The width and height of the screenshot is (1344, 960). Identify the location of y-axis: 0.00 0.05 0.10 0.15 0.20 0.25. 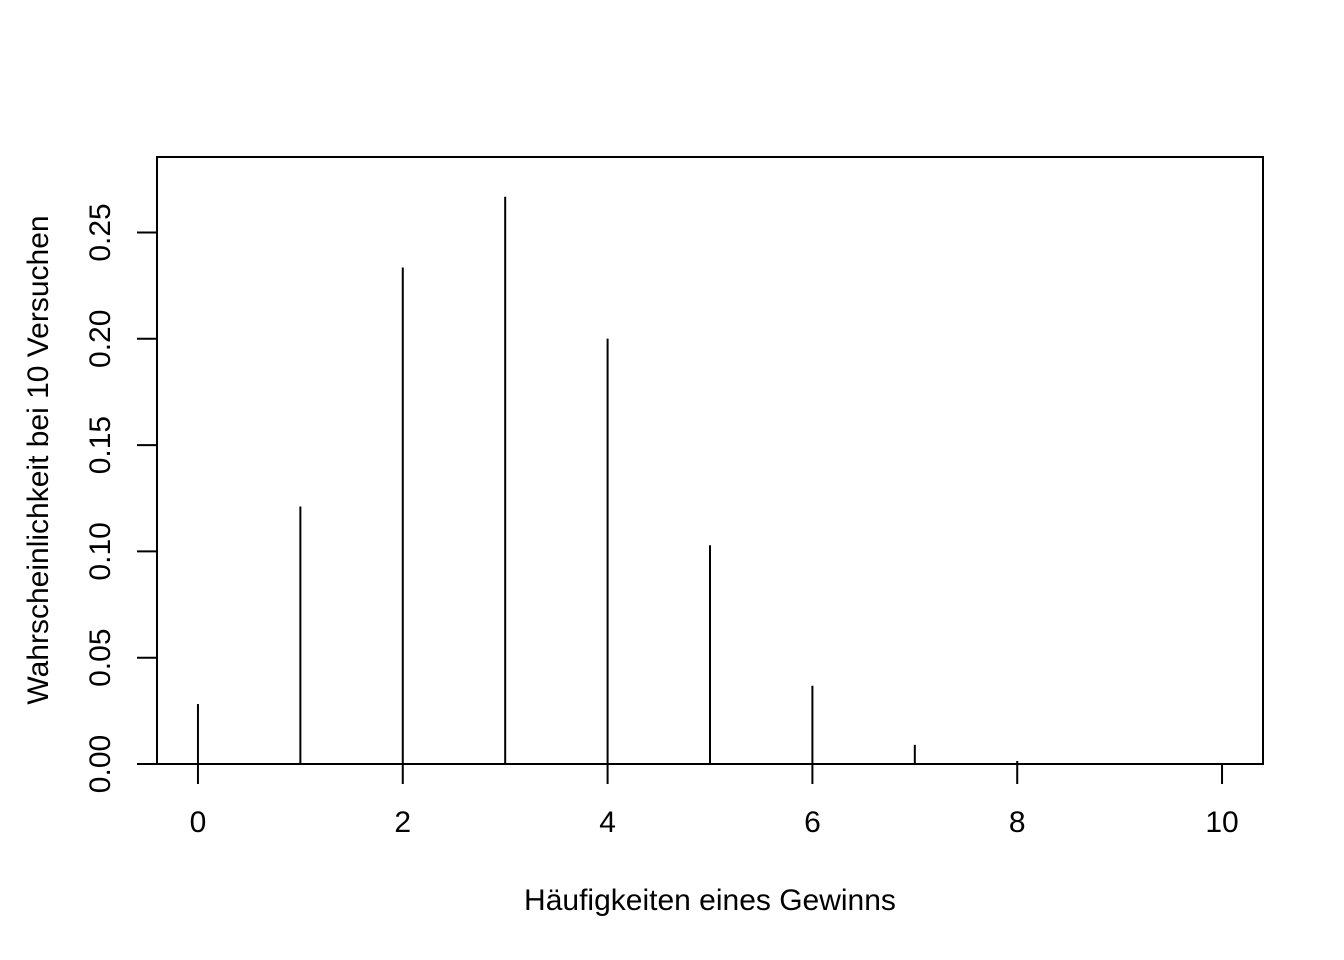
(121, 498).